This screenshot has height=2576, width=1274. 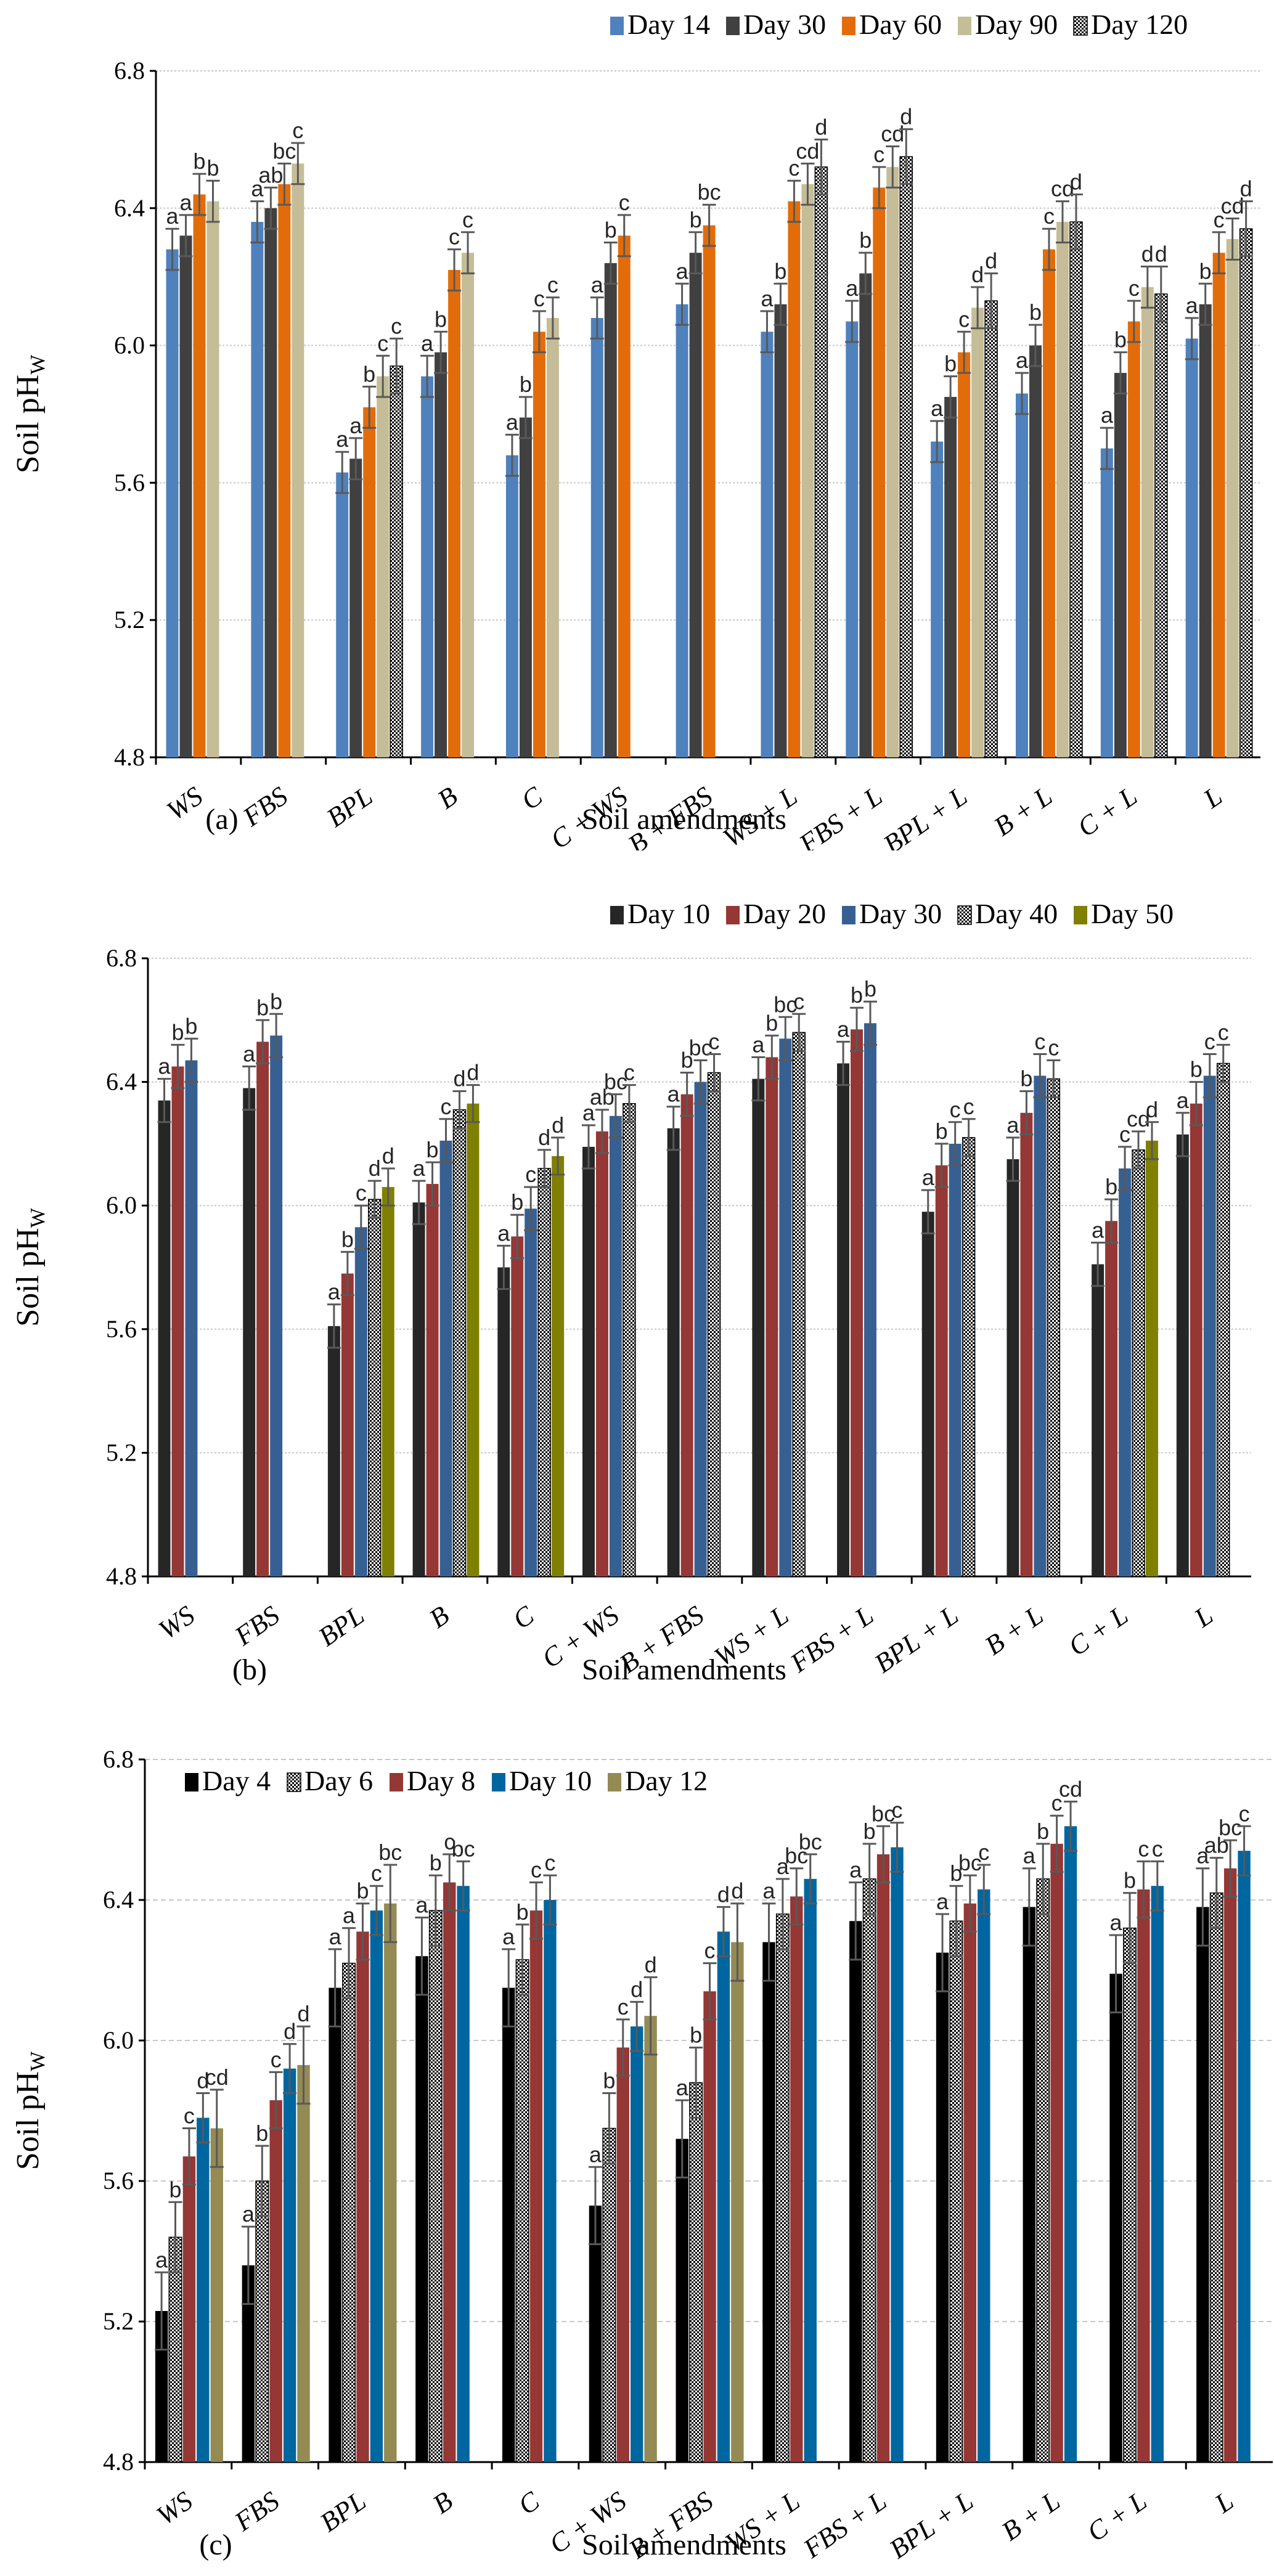 I want to click on x-tick-label: B + L, so click(x=1014, y=1630).